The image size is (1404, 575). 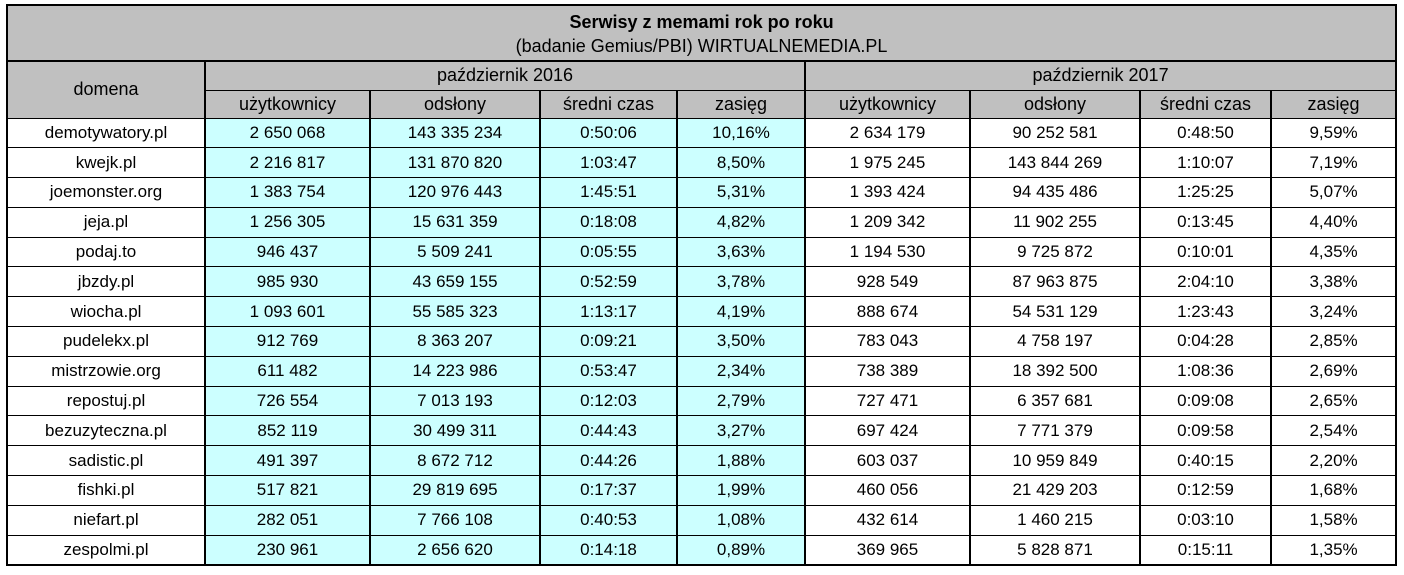 I want to click on value-cell-2017: 1,35%, so click(x=1333, y=550).